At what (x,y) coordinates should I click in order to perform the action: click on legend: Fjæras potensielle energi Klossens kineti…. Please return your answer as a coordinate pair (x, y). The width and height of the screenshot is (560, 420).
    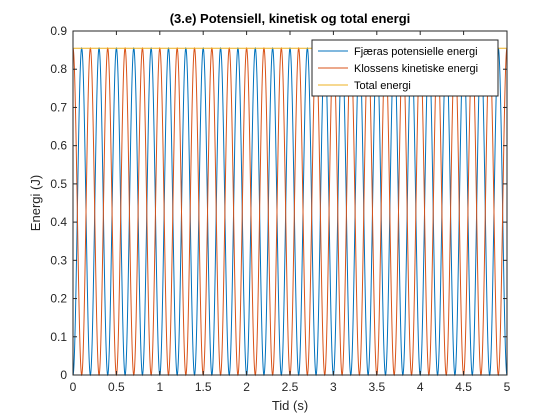
    Looking at the image, I should click on (405, 68).